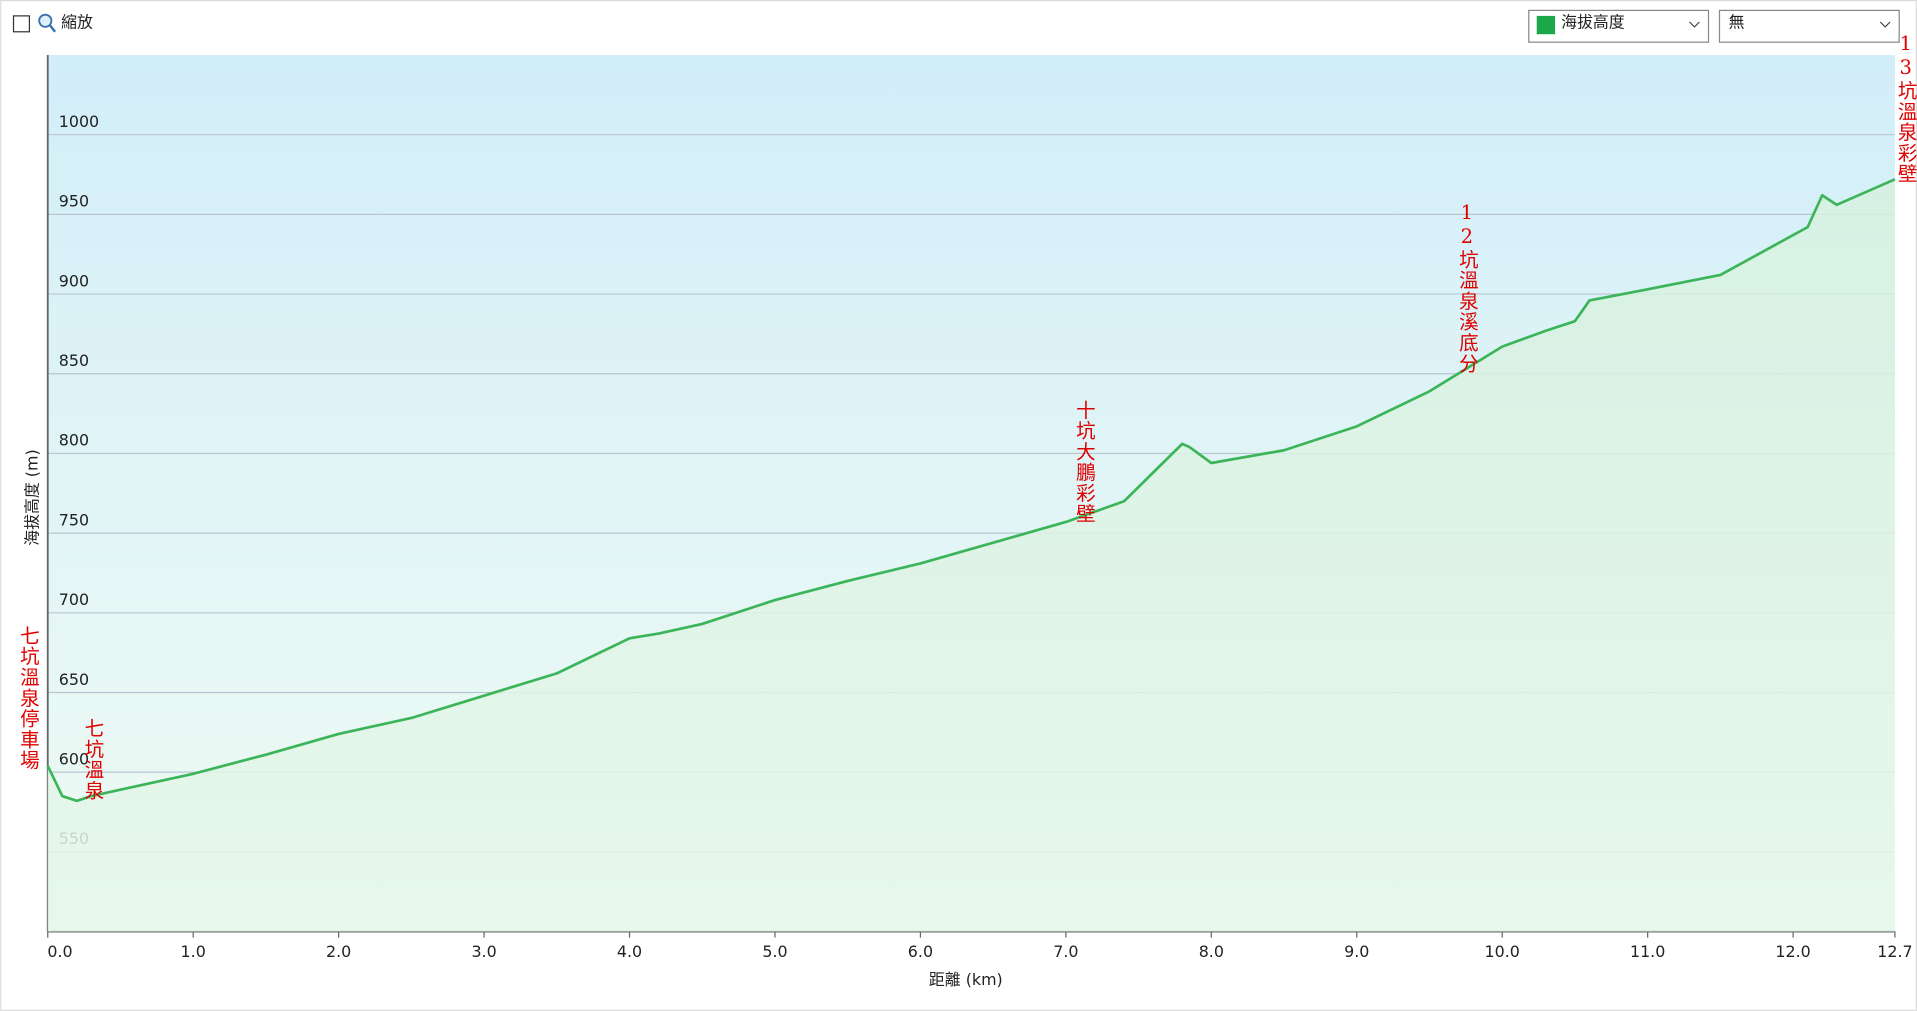 The image size is (1917, 1011). I want to click on waypoint-label: 12坑溫泉溪底分, so click(1466, 287).